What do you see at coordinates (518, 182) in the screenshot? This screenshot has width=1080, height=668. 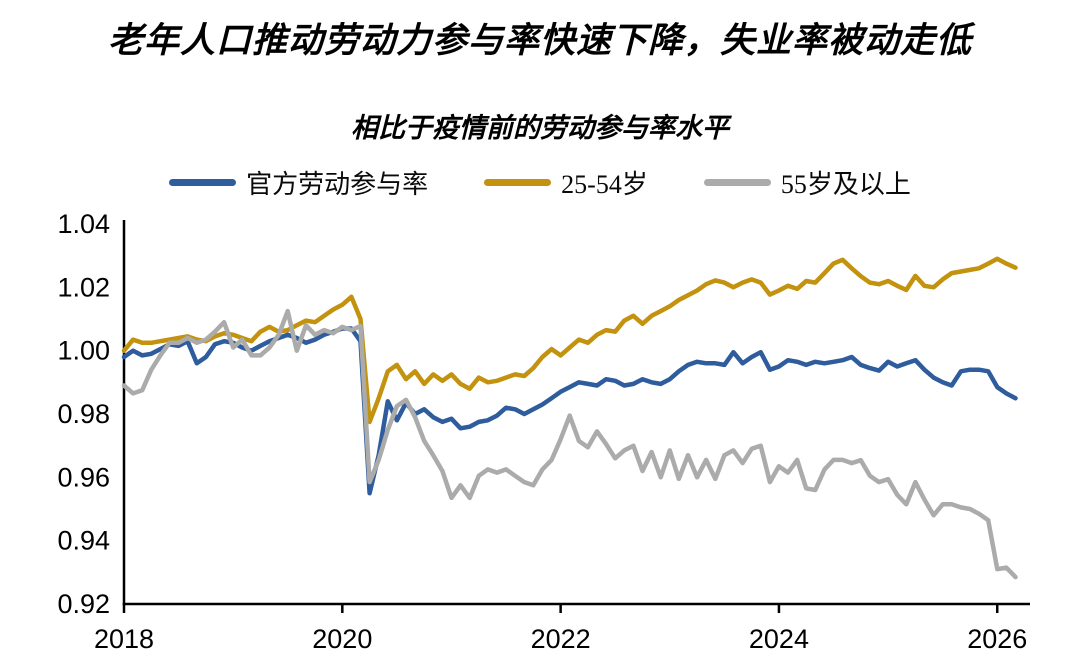 I see `legend-line-swatch-25-54-icon` at bounding box center [518, 182].